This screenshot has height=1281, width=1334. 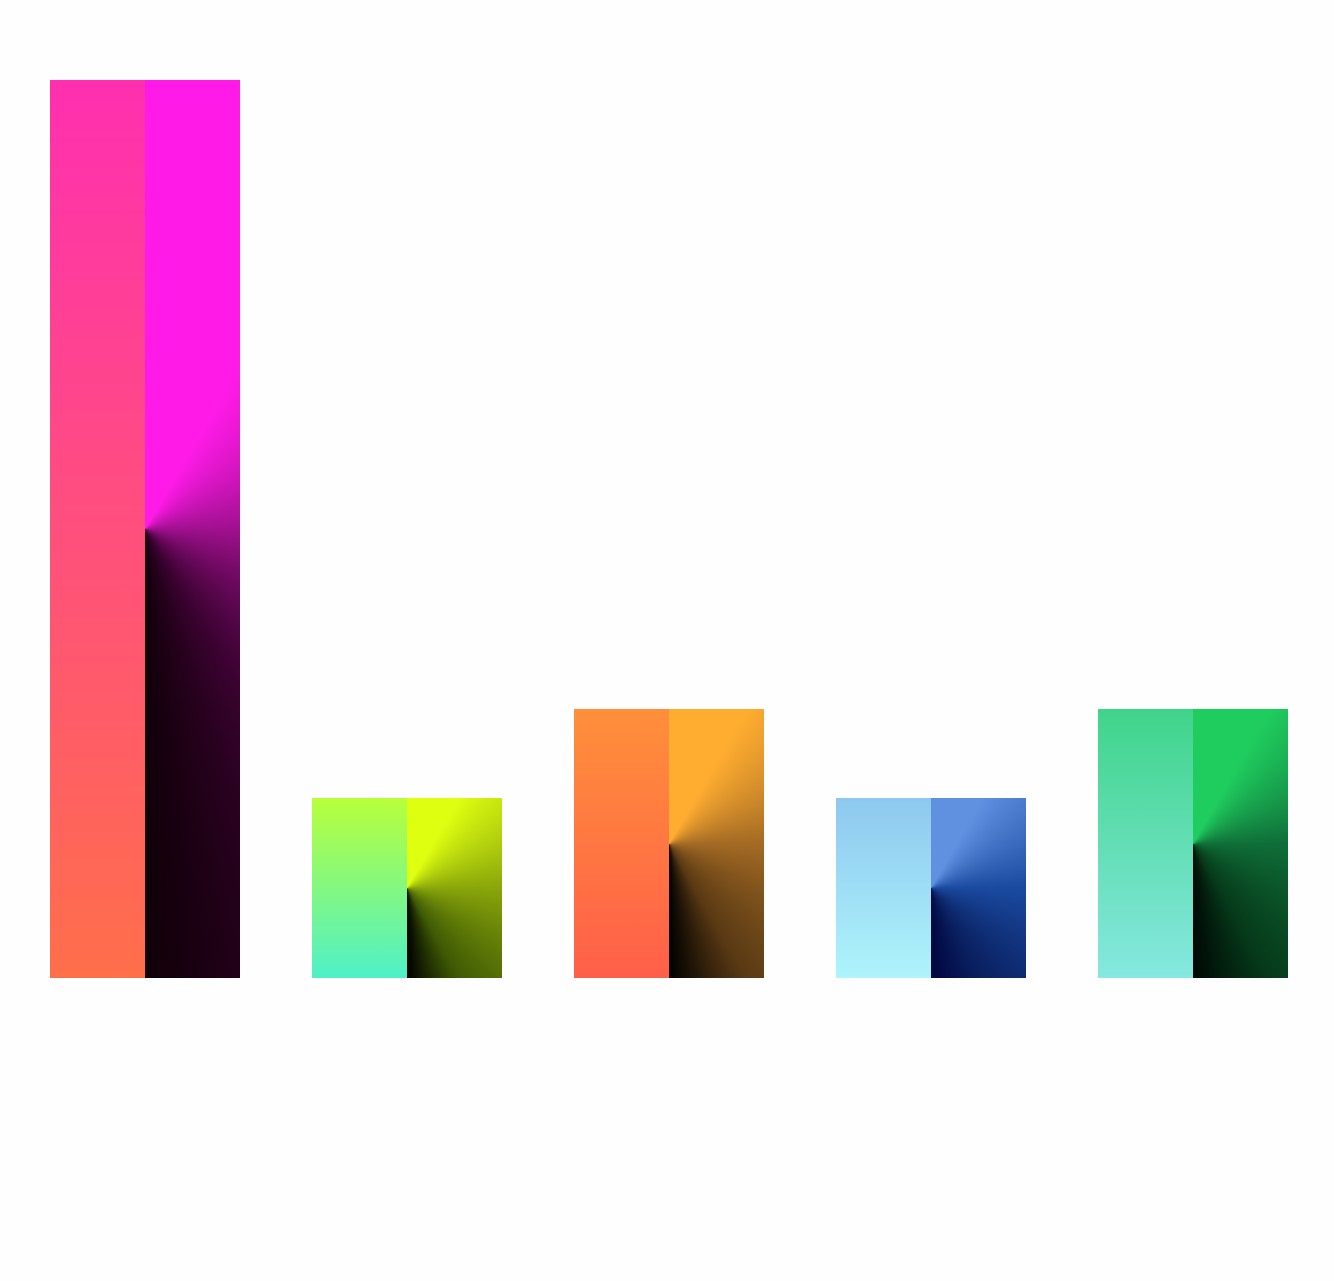 What do you see at coordinates (359, 888) in the screenshot?
I see `bar-2-left-half` at bounding box center [359, 888].